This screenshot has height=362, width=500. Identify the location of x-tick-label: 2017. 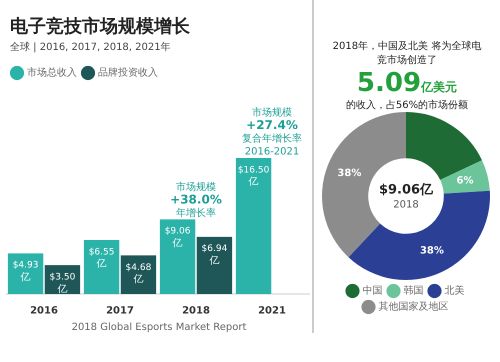
(120, 311).